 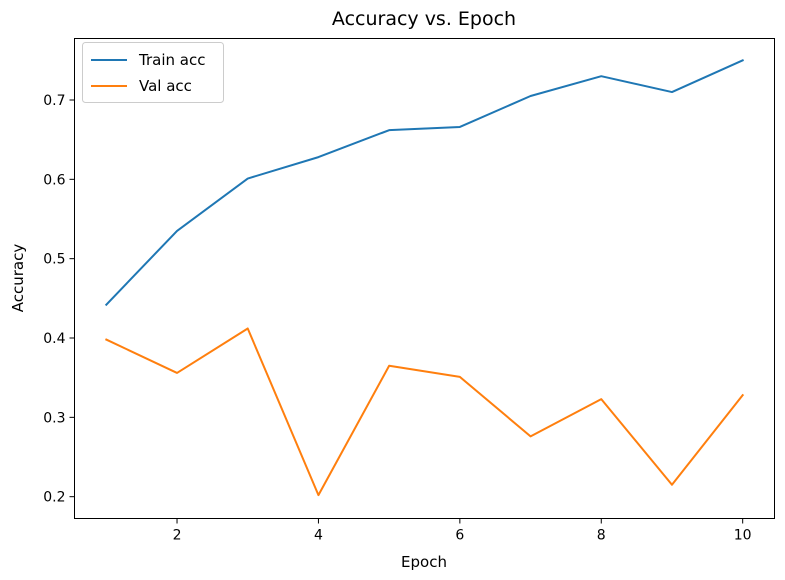 I want to click on y-tick-label: 0.7, so click(x=54, y=101).